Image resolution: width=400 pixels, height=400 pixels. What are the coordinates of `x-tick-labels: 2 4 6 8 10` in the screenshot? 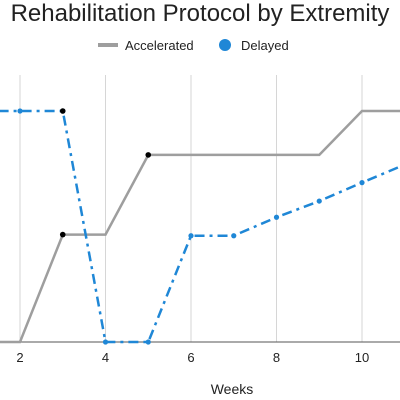 It's located at (192, 357).